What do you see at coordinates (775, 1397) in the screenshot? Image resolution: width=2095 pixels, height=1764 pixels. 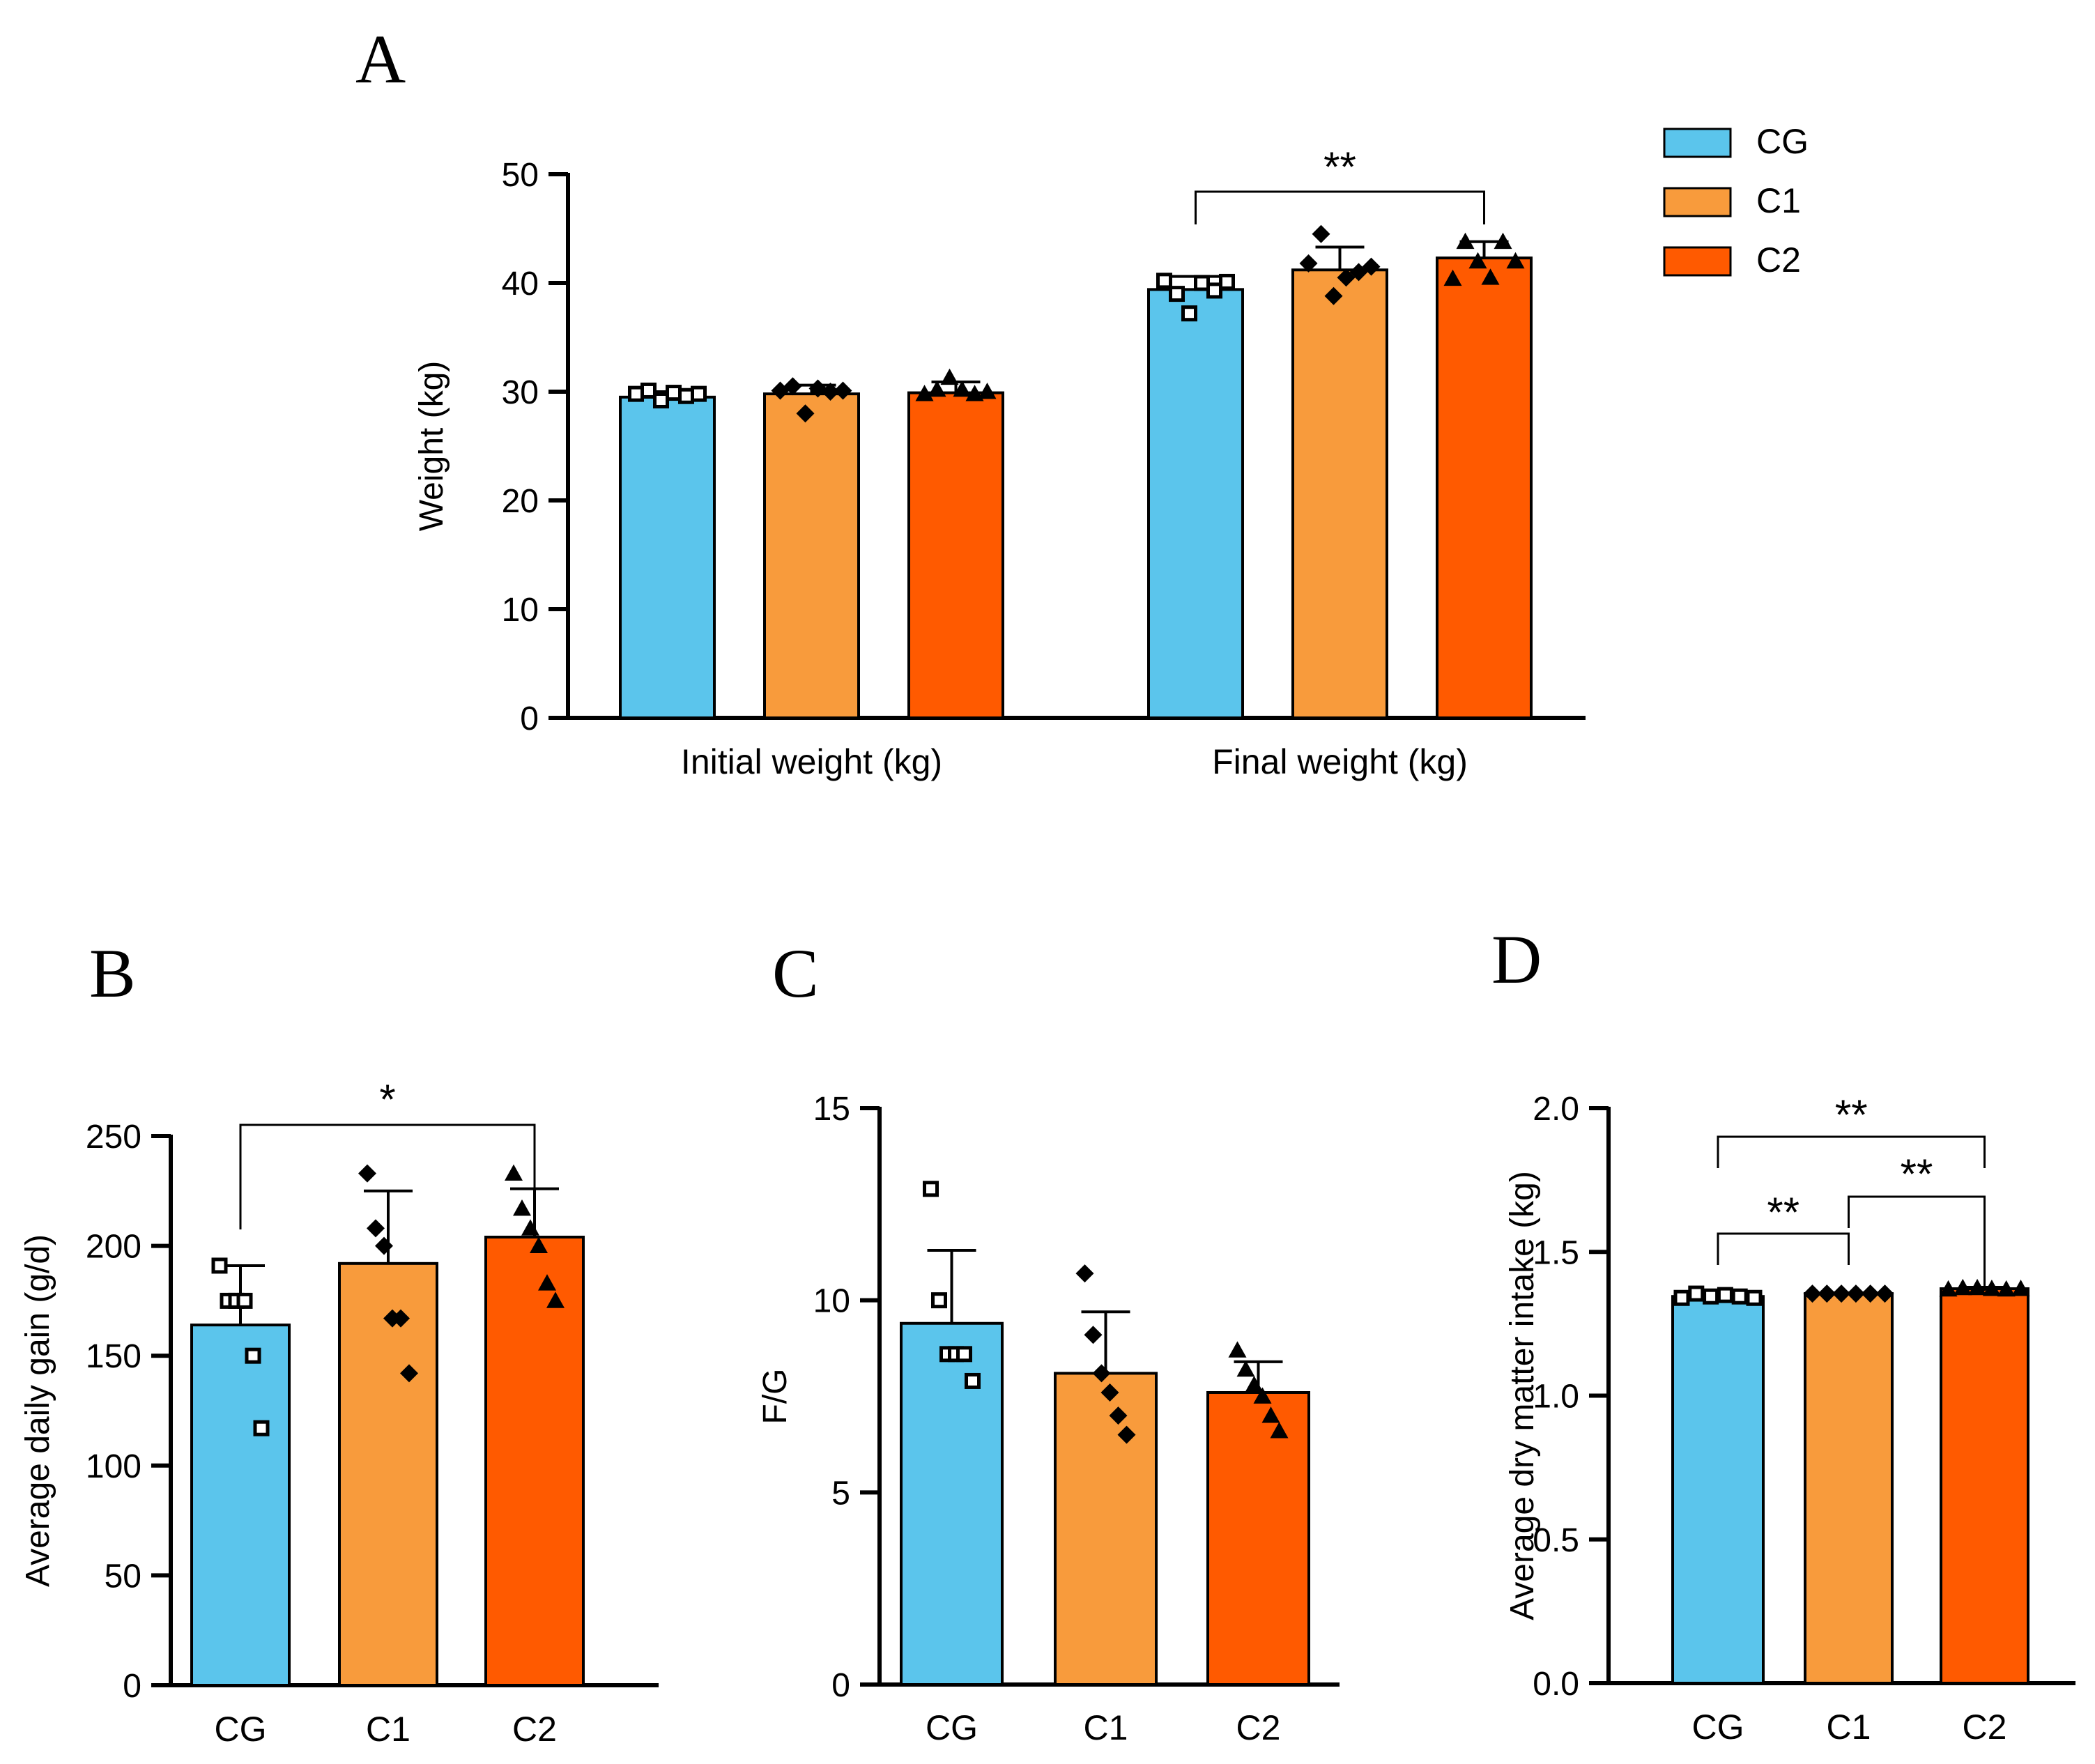 I see `y-axis-label-c: F/G` at bounding box center [775, 1397].